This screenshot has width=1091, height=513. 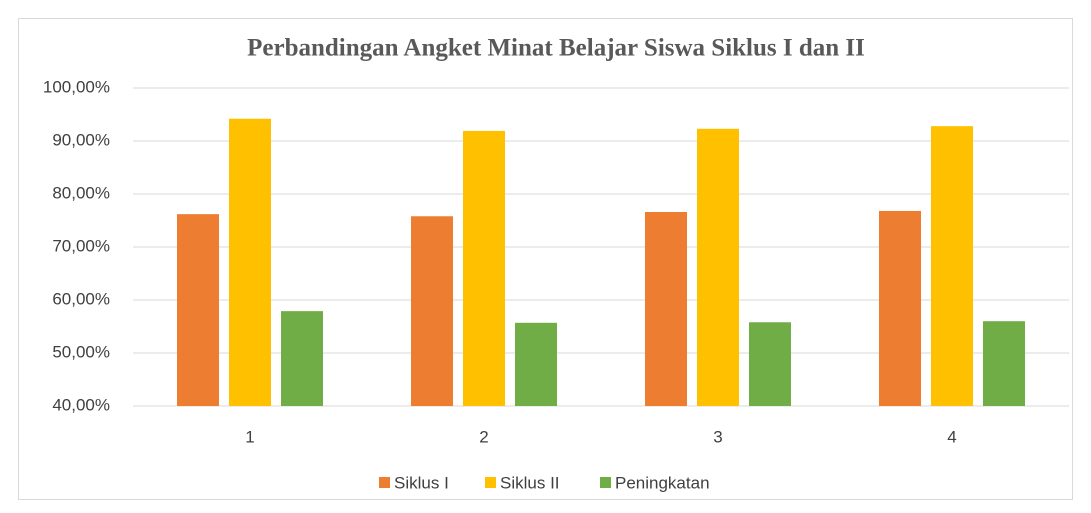 I want to click on legend-label: Peningkatan, so click(x=662, y=482).